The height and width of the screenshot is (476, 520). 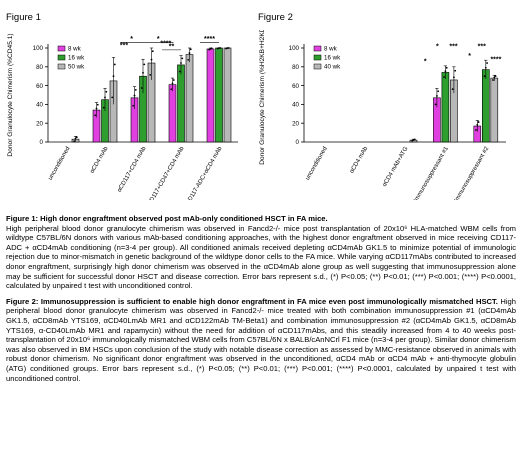 I want to click on legend-label: 50 wk, so click(x=76, y=67).